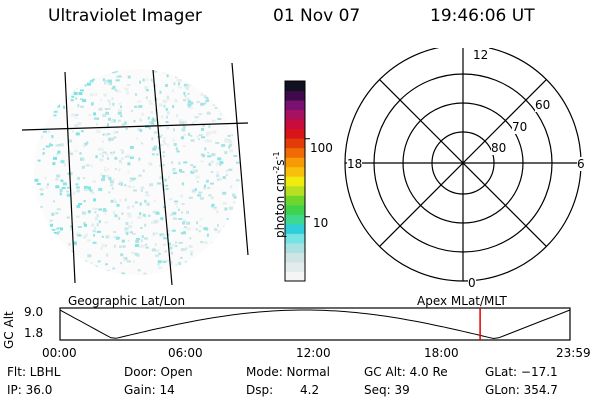 The width and height of the screenshot is (600, 400). I want to click on longitude-line, so click(240, 159).